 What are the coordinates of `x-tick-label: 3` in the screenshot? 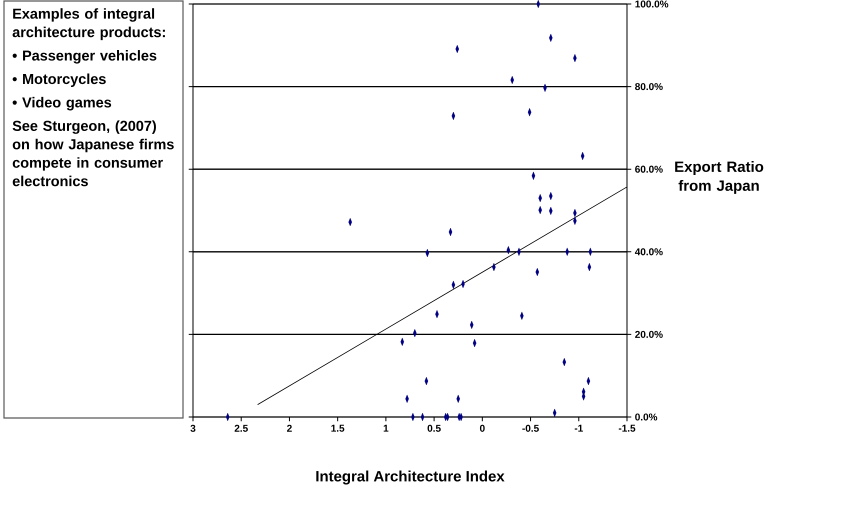 It's located at (193, 428).